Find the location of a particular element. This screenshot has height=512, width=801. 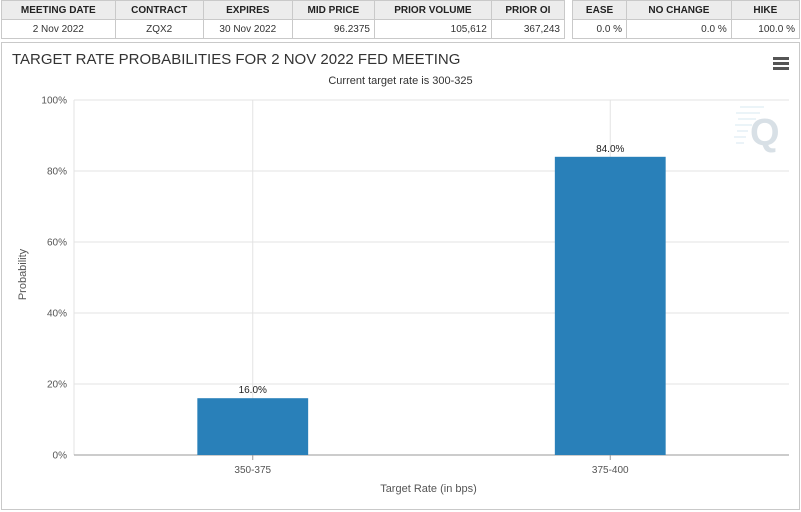

header-no-change: NO CHANGE is located at coordinates (679, 10).